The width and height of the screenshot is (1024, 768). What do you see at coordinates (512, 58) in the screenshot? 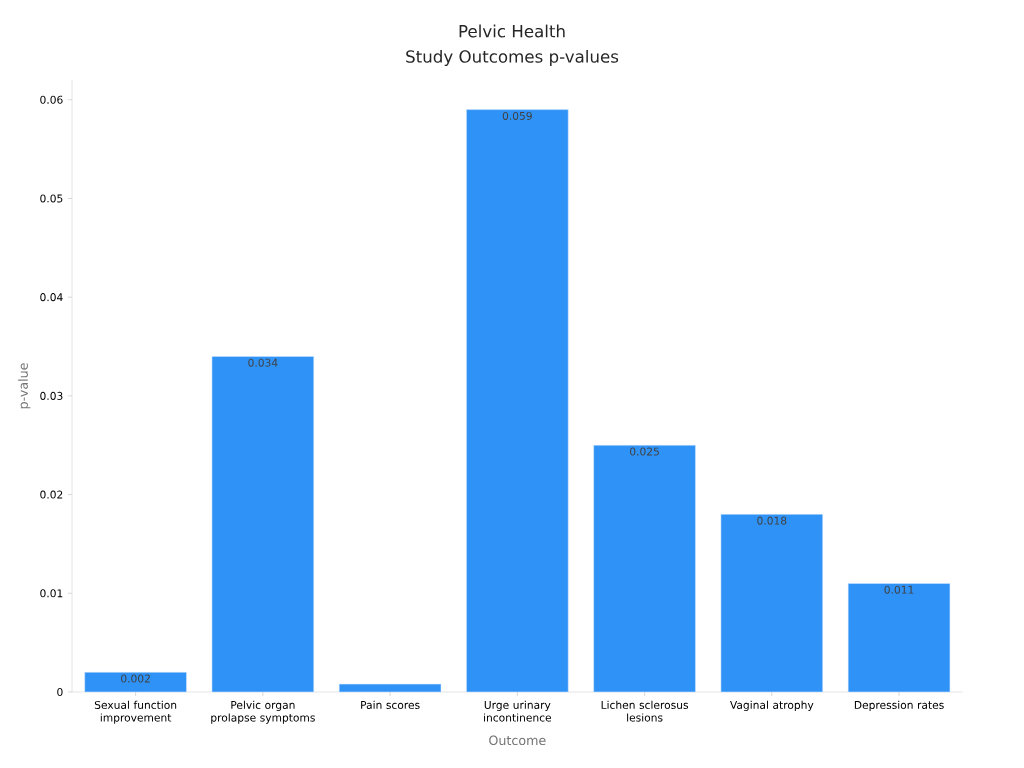
I see `chart-subtitle: Study Outcomes p-values` at bounding box center [512, 58].